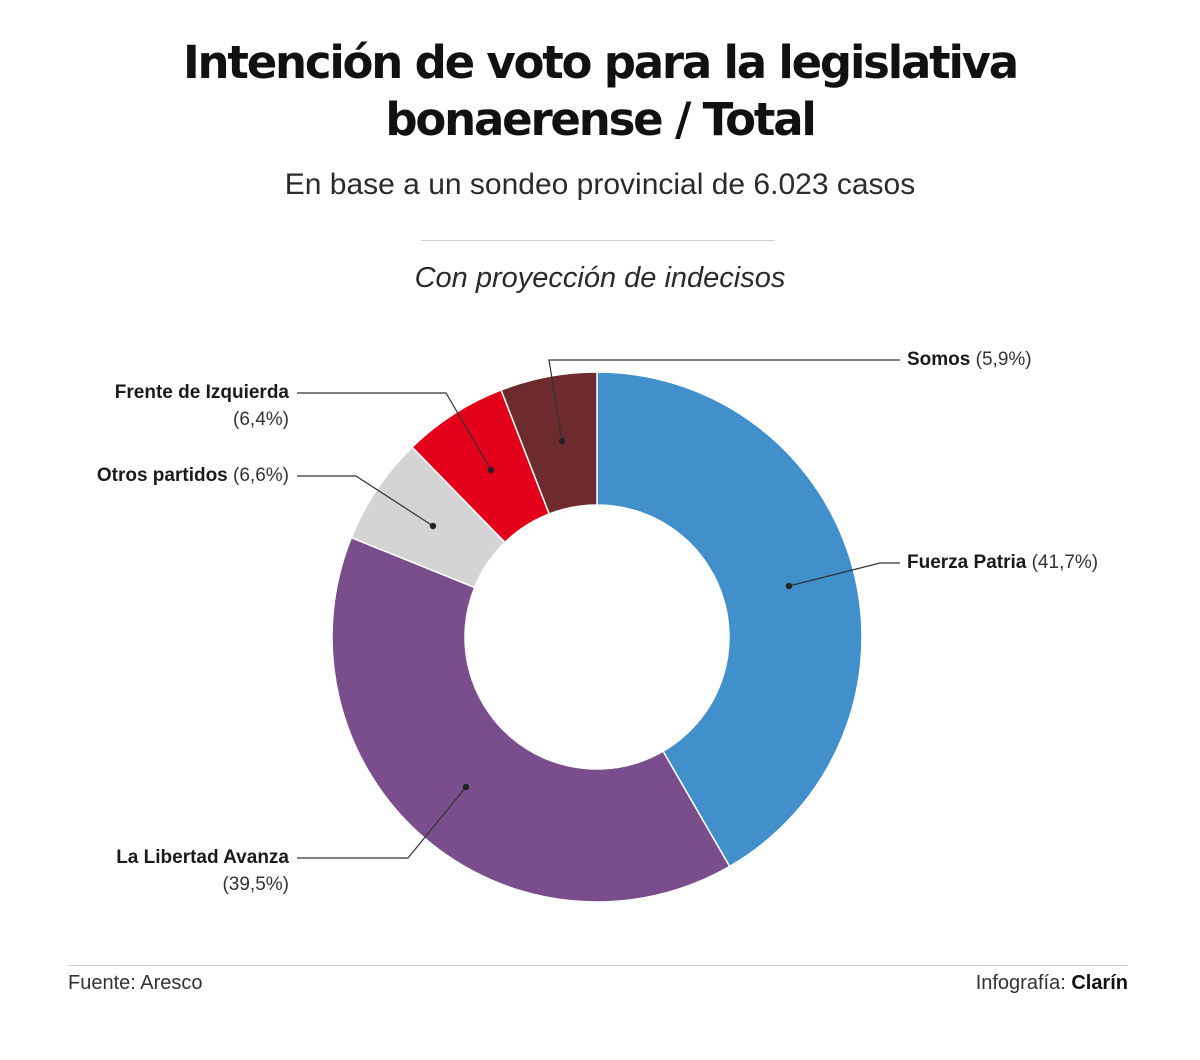  I want to click on leader-line-la-libertad-avanza, so click(382, 822).